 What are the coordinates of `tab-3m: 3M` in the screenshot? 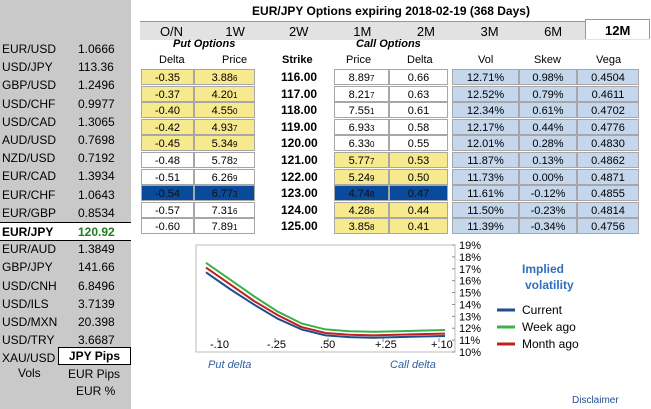 It's located at (489, 31).